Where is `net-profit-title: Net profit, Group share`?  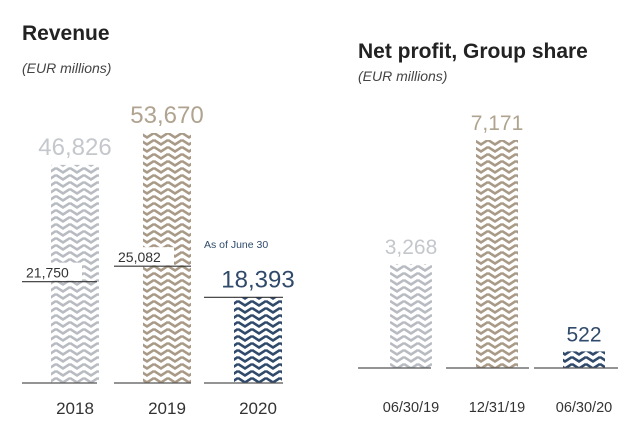 net-profit-title: Net profit, Group share is located at coordinates (473, 51).